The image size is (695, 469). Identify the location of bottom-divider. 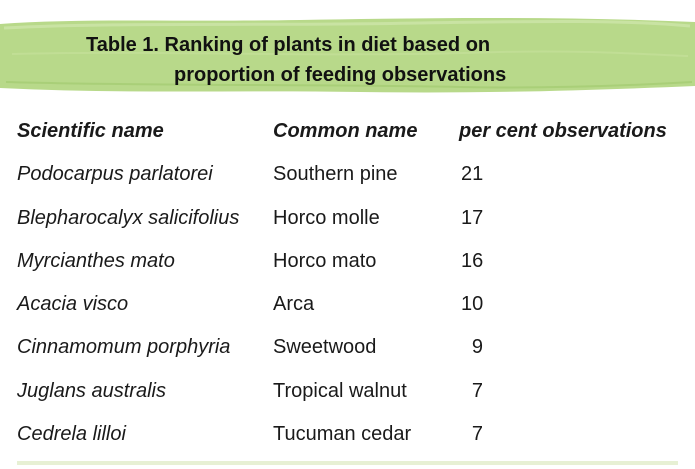
(347, 463).